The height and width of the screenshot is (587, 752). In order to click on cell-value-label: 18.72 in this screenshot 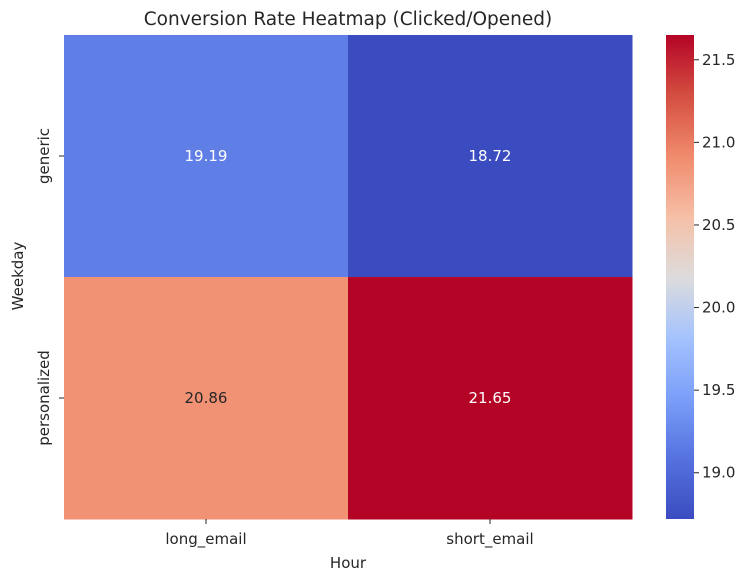, I will do `click(490, 156)`.